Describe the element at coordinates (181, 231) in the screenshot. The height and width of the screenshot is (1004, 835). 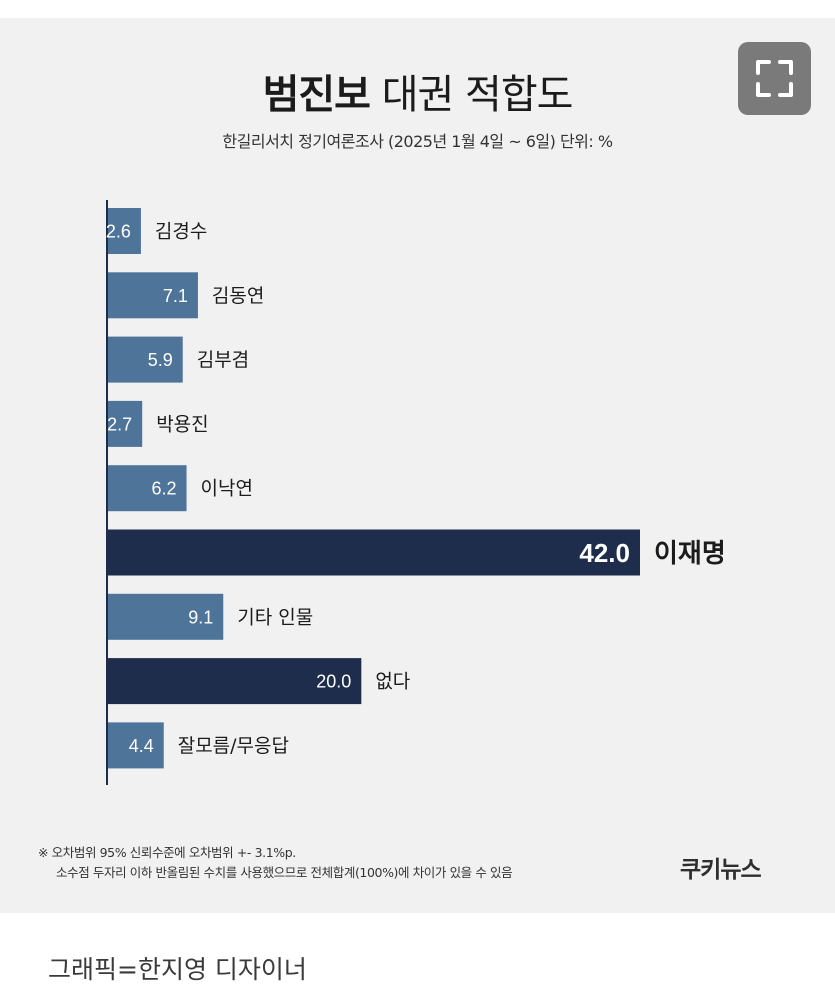
I see `bar-category-label-0: 김경수` at that location.